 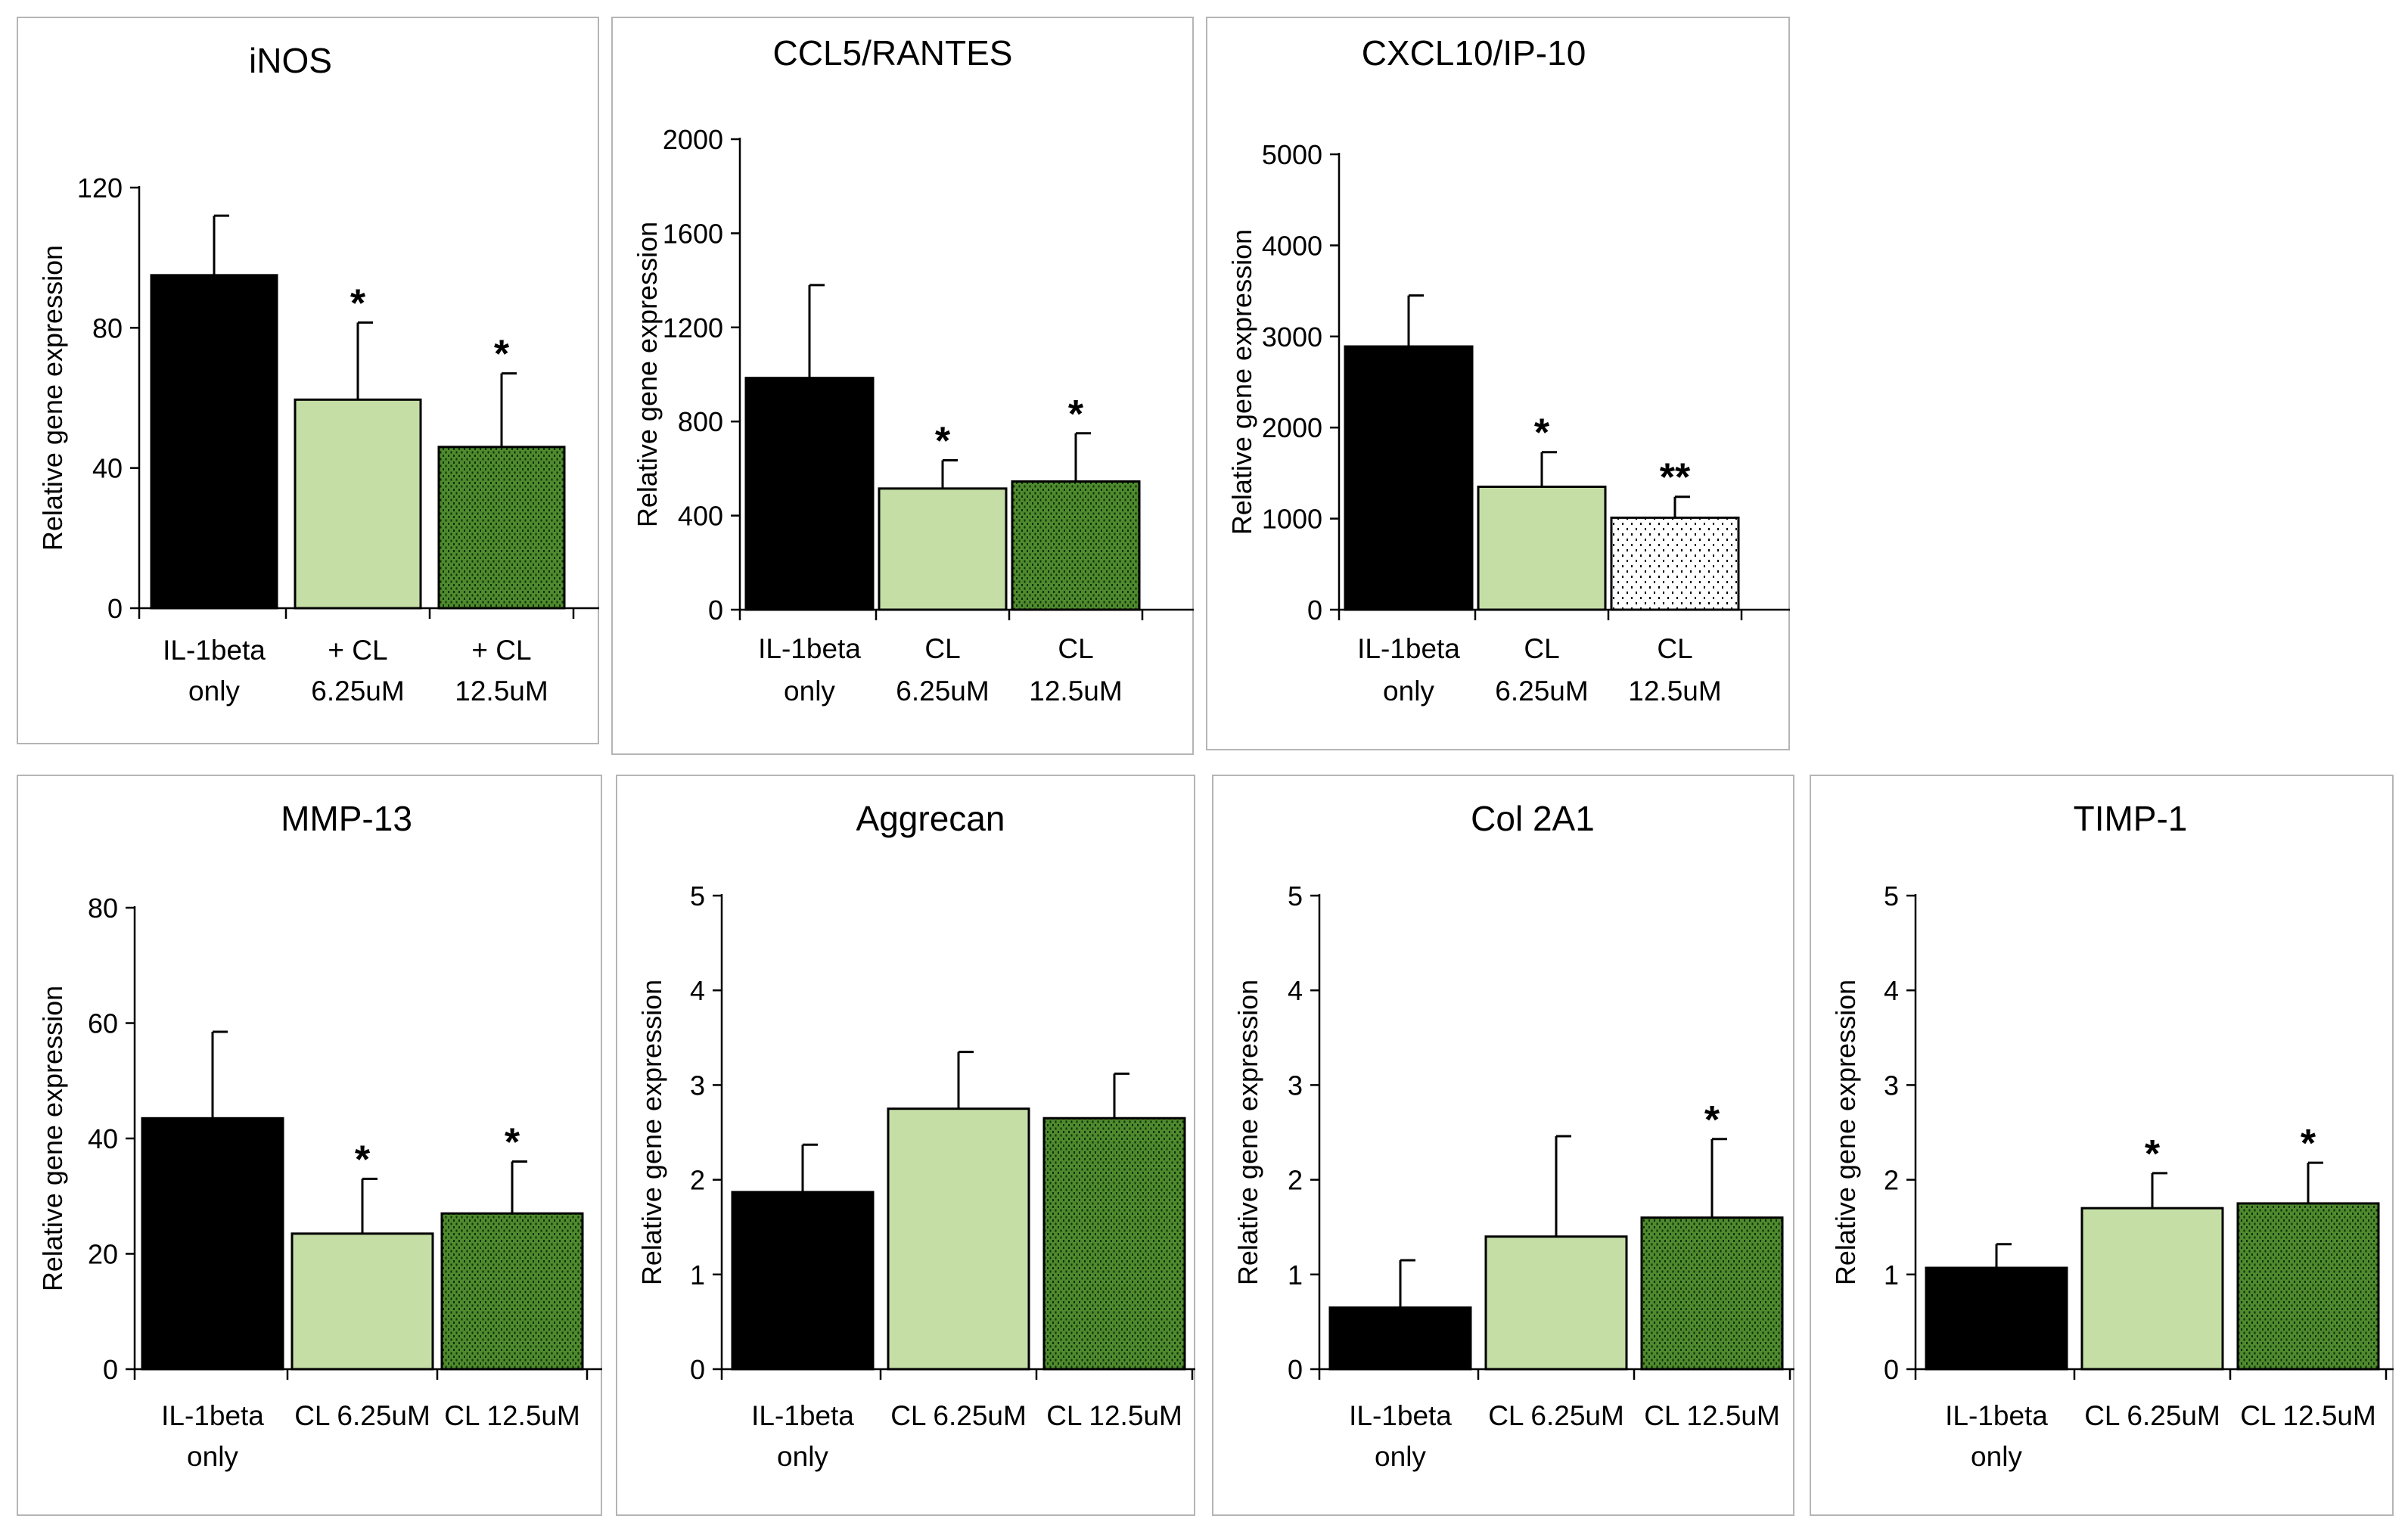 I want to click on col-2a1-y-tick-label: 3, so click(x=1295, y=1085).